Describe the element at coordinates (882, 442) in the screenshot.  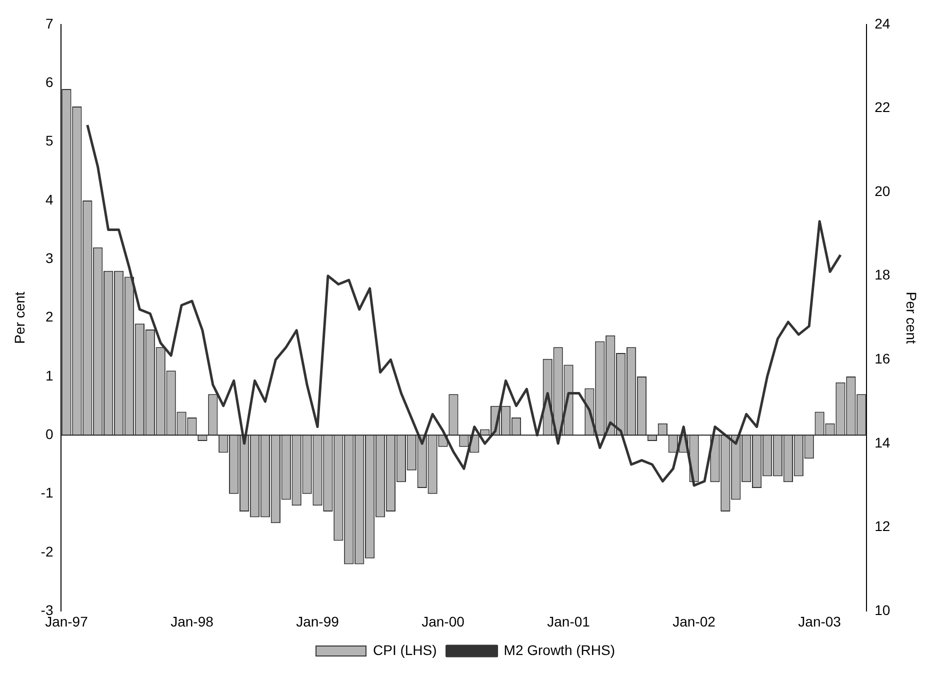
I see `y2-tick-label: 14` at that location.